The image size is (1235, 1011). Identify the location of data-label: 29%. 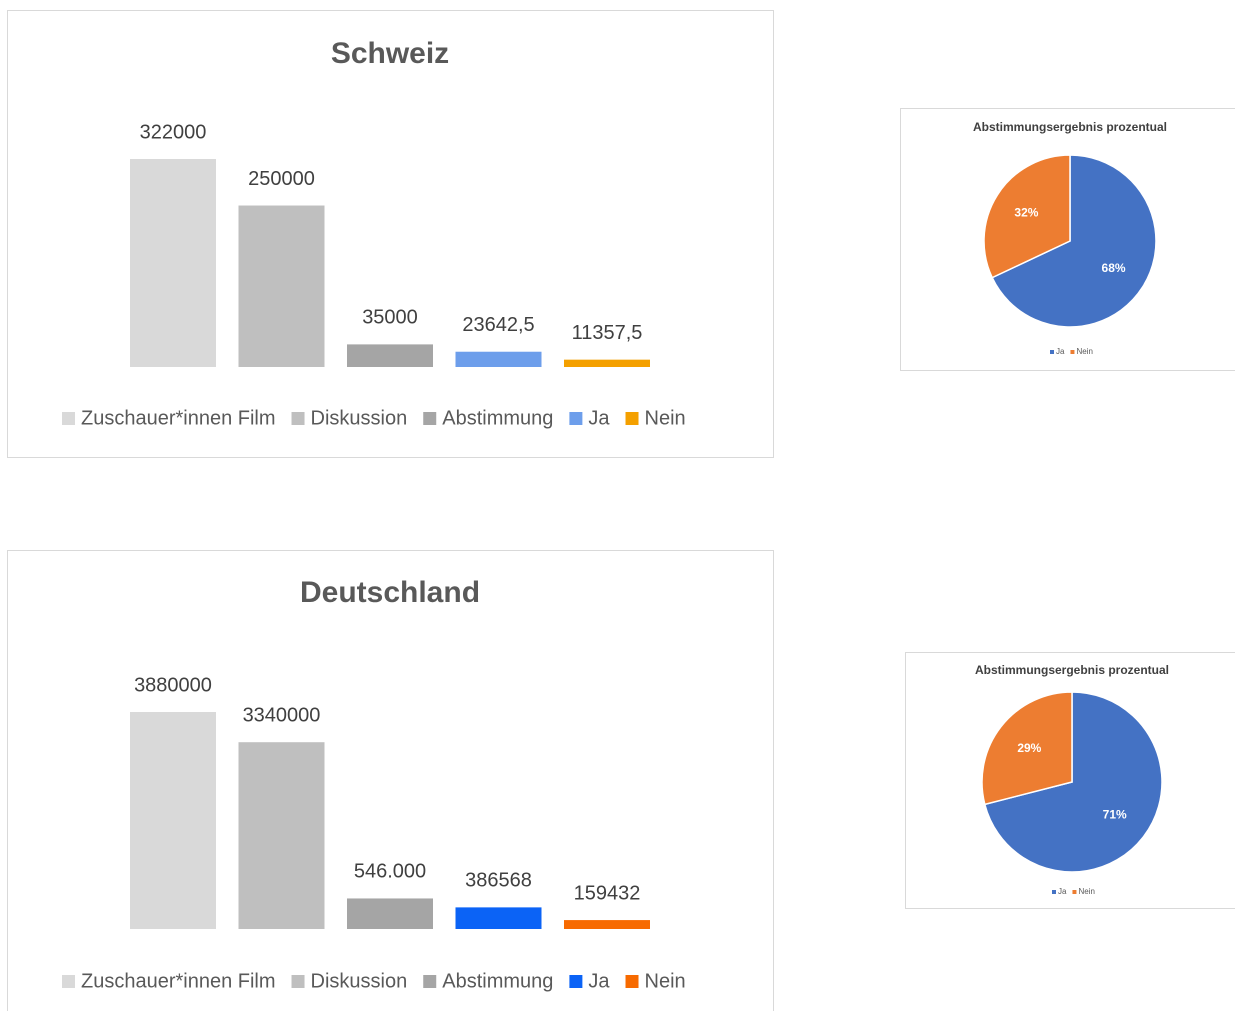
(1029, 748).